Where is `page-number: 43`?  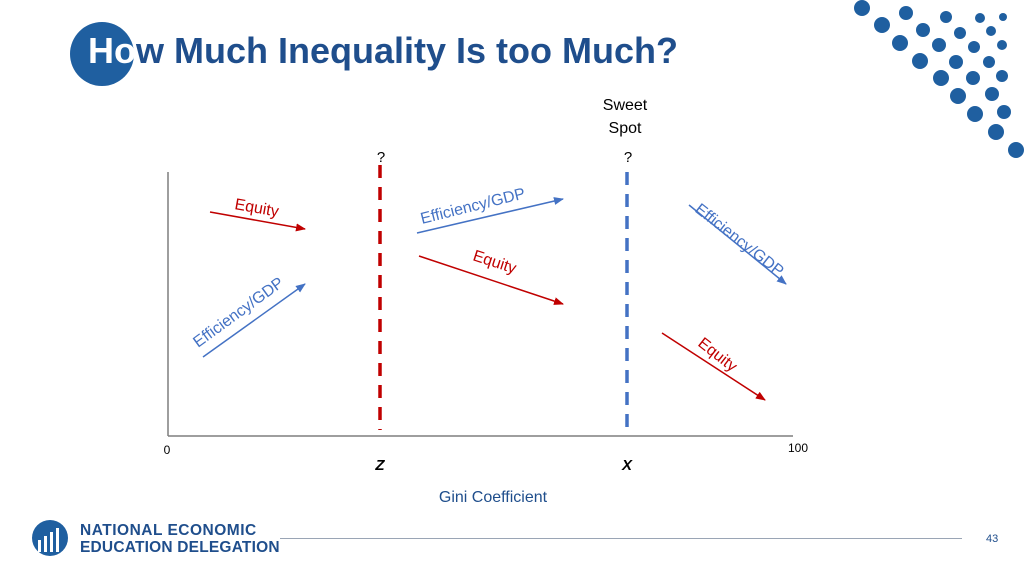
page-number: 43 is located at coordinates (992, 539).